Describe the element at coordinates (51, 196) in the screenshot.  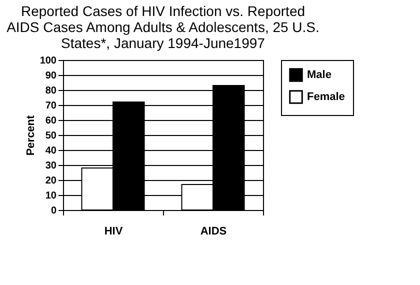
I see `y-tick-label: 10` at that location.